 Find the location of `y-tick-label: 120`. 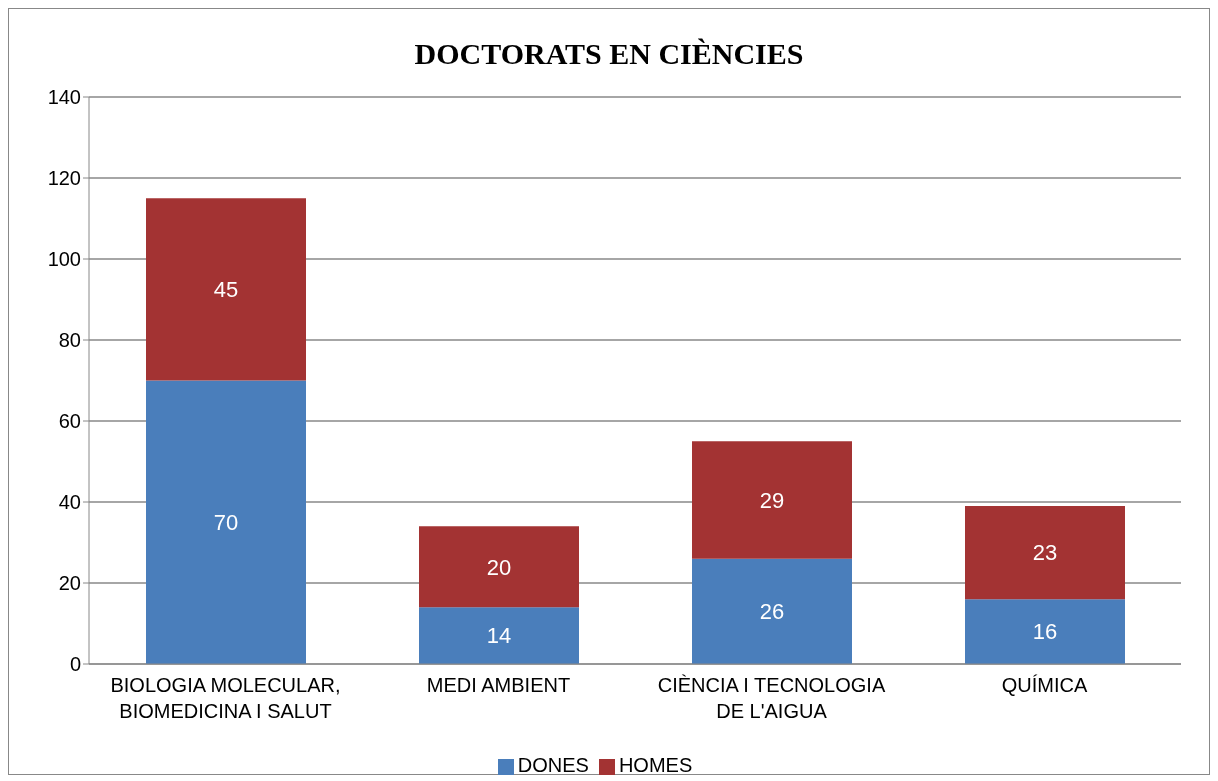

y-tick-label: 120 is located at coordinates (64, 178).